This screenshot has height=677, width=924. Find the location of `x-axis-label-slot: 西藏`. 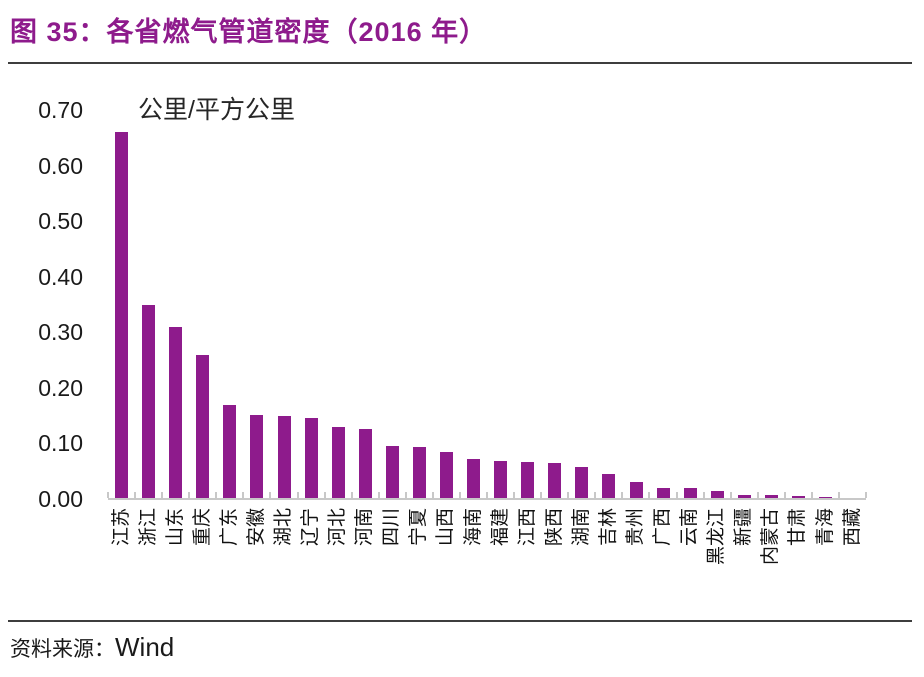

x-axis-label-slot: 西藏 is located at coordinates (852, 563).